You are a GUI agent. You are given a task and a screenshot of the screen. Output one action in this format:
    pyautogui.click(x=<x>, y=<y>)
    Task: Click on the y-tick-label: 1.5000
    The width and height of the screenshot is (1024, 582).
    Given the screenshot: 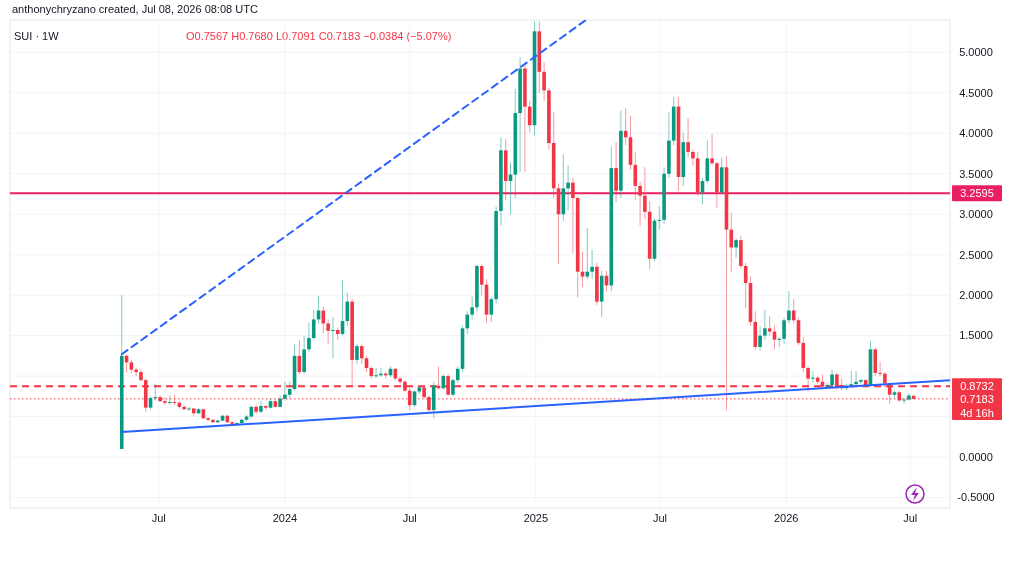 What is the action you would take?
    pyautogui.click(x=976, y=335)
    